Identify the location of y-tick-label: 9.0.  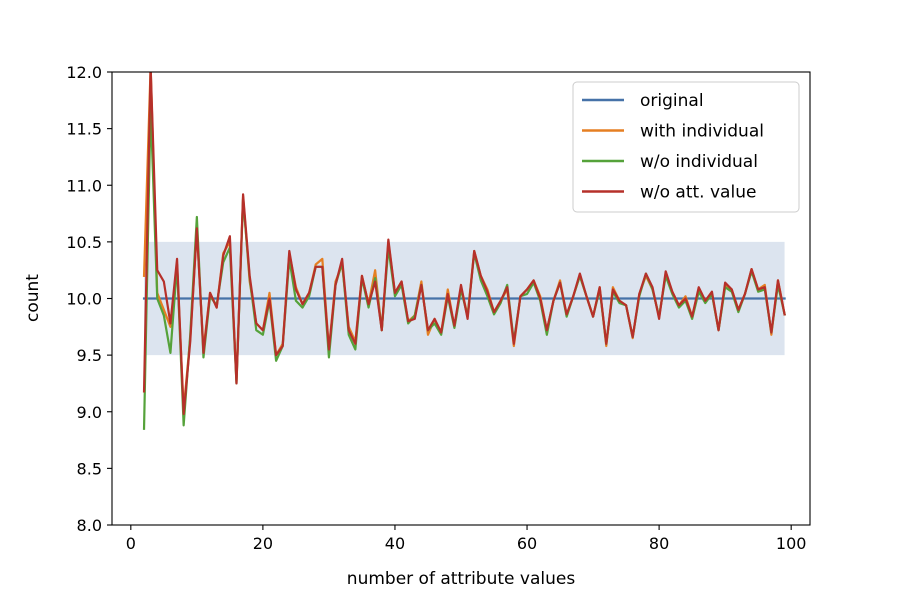
(89, 412).